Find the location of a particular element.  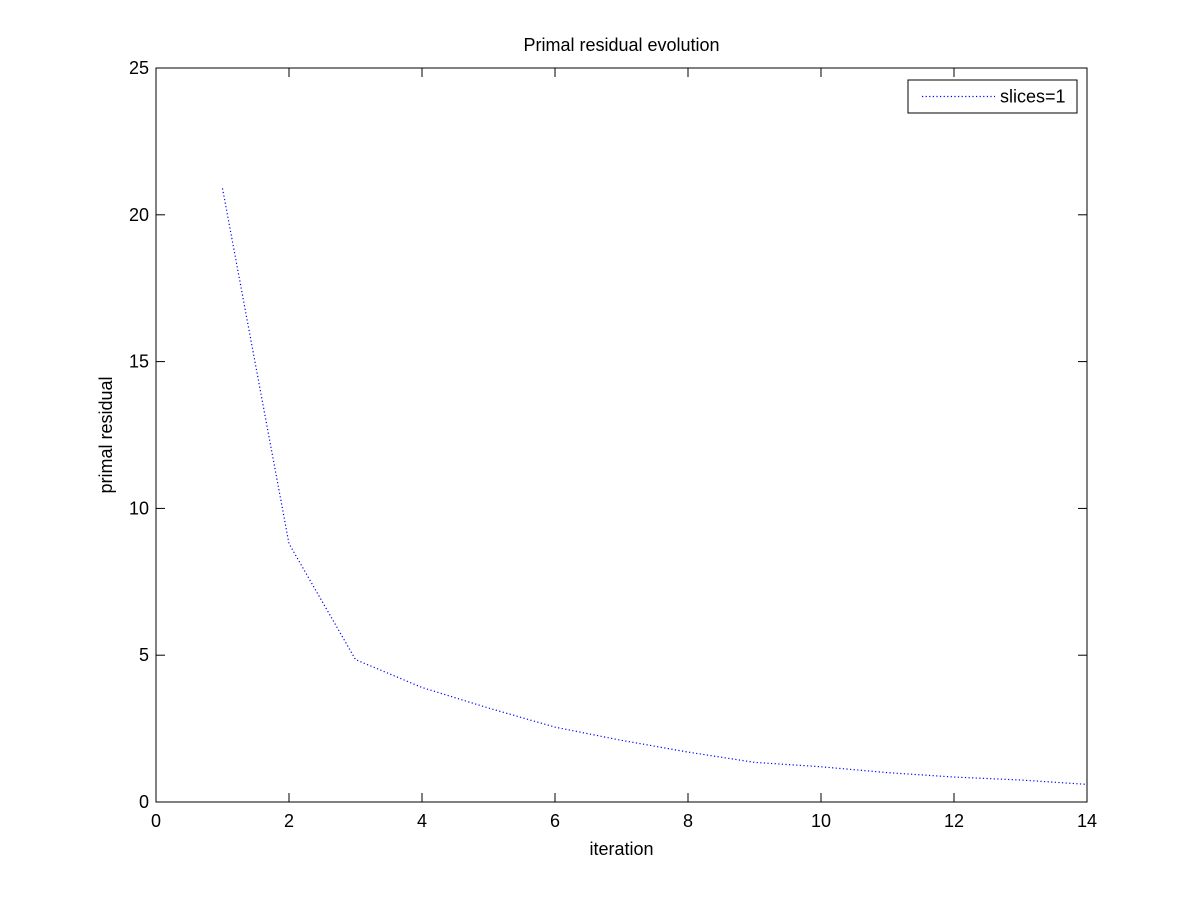

x-tick-label: 10 is located at coordinates (821, 821).